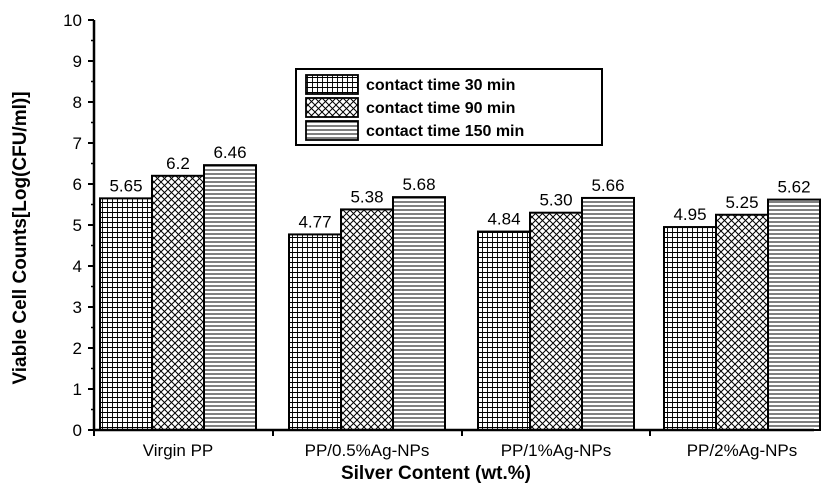 The image size is (822, 487). I want to click on legend-label-1: contact time 30 min, so click(440, 85).